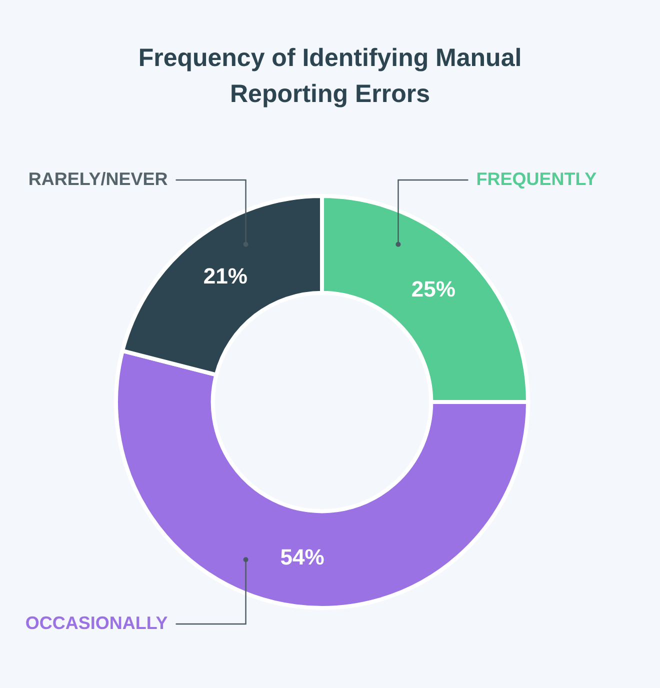  I want to click on data-label: 54%, so click(302, 557).